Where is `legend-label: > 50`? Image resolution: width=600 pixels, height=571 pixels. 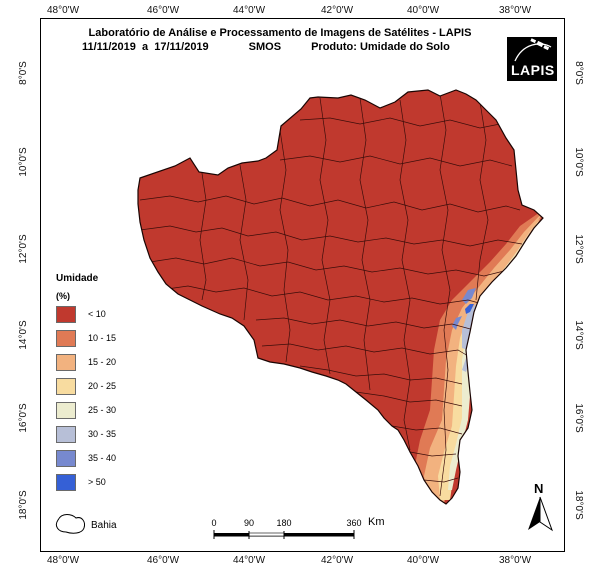
legend-label: > 50 is located at coordinates (97, 482).